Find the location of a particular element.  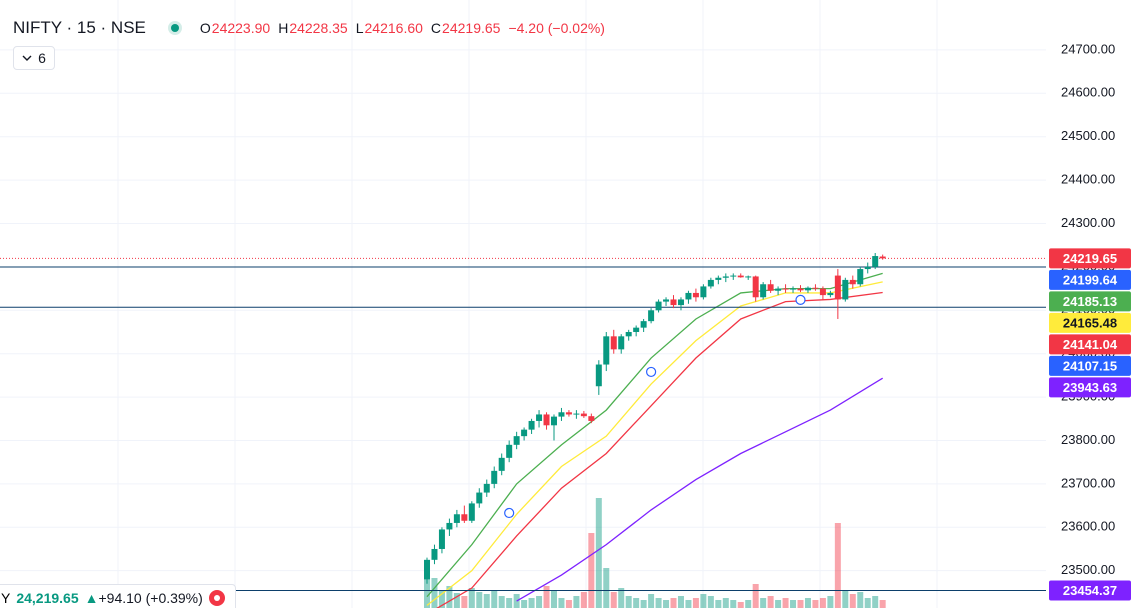

symbol-footer: Y 24,219.65 ▲+94.10 (+0.39%) is located at coordinates (118, 596).